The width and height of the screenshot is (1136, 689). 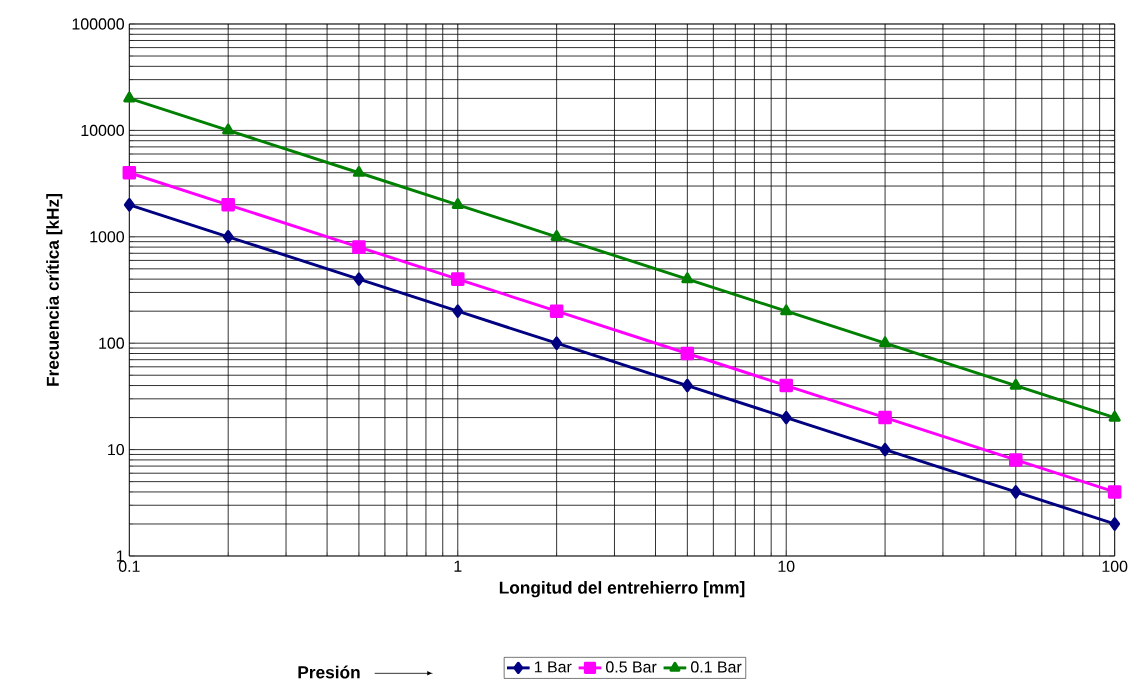 I want to click on x-tick-label: 0.1, so click(x=129, y=566).